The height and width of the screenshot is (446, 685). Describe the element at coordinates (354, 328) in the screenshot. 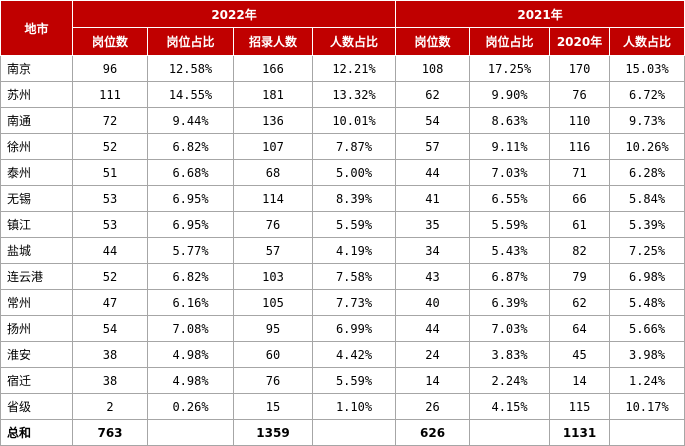

I see `data-cell: 6.99%` at that location.